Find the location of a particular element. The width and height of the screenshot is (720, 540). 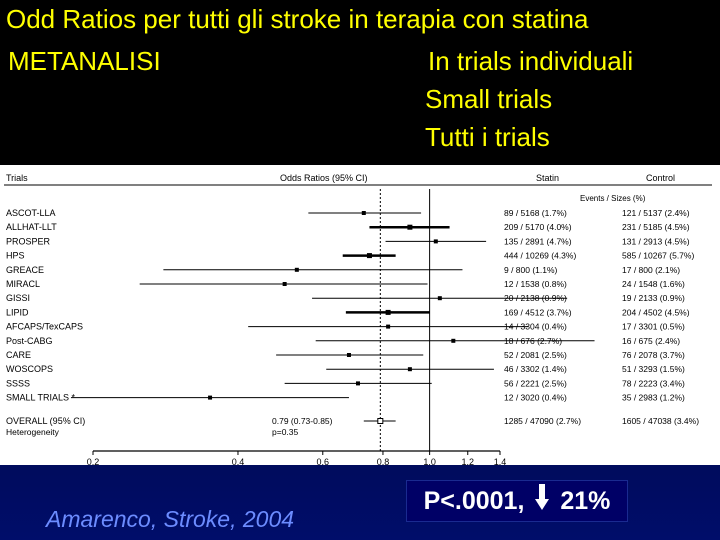

trial-label: WOSCOPS is located at coordinates (29, 369).